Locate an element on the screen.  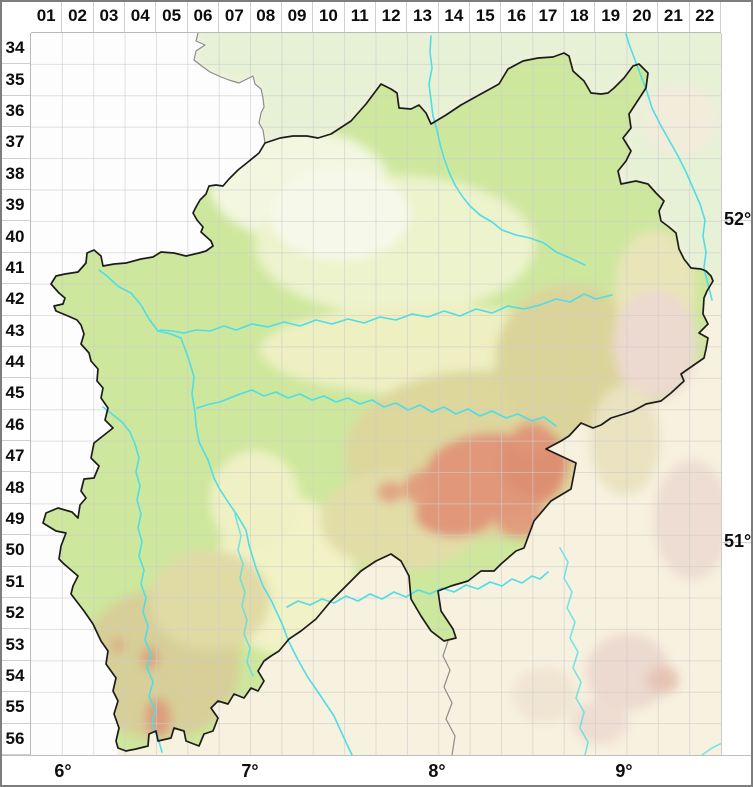
latitude-label: 52° is located at coordinates (738, 219).